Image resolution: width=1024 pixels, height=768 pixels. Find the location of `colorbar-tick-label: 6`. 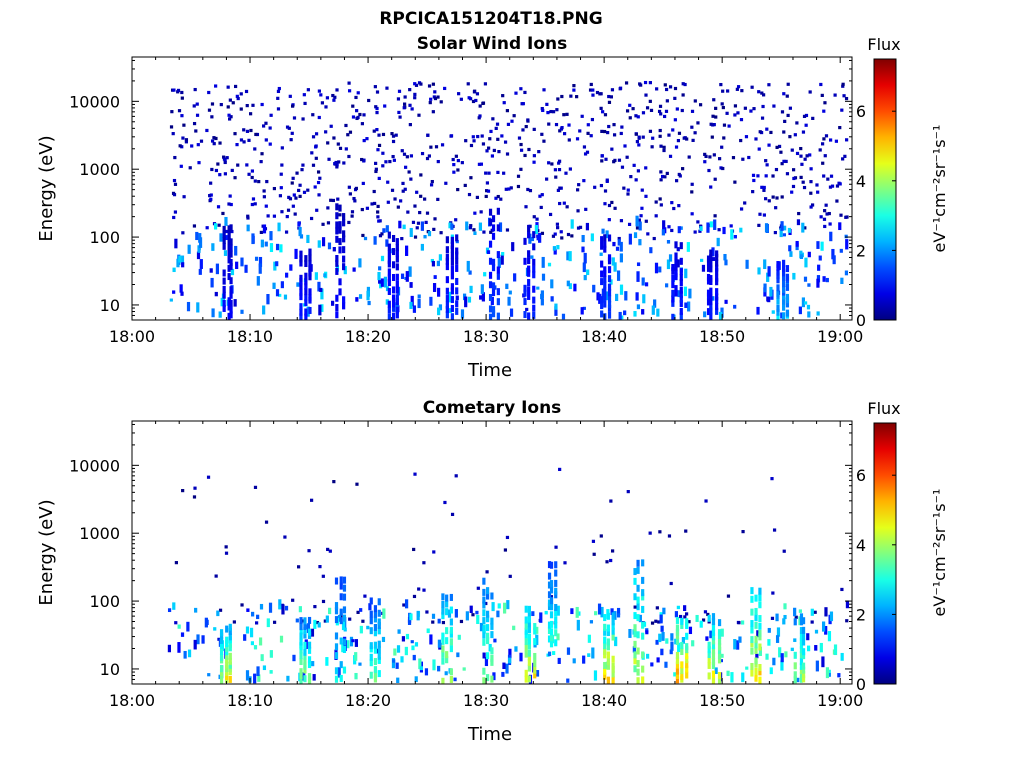

colorbar-tick-label: 6 is located at coordinates (861, 111).